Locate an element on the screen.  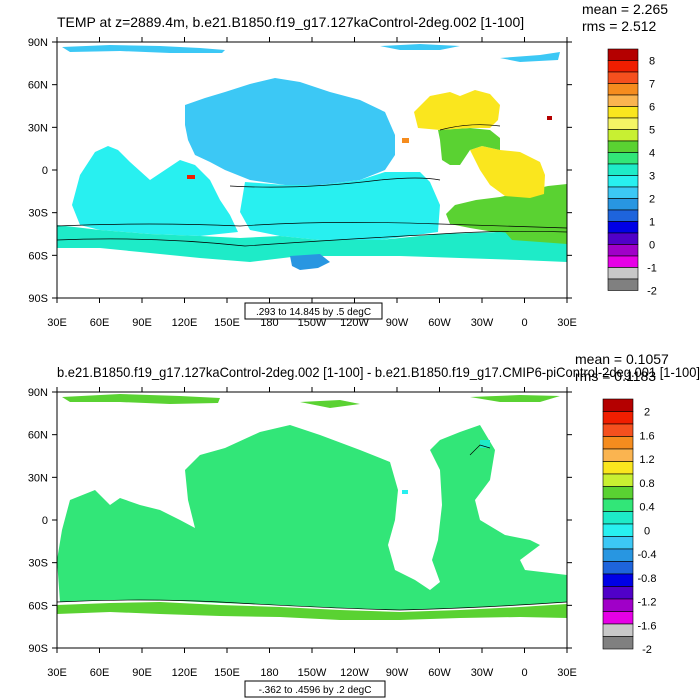
colorbar-label: 1.6 is located at coordinates (646, 436).